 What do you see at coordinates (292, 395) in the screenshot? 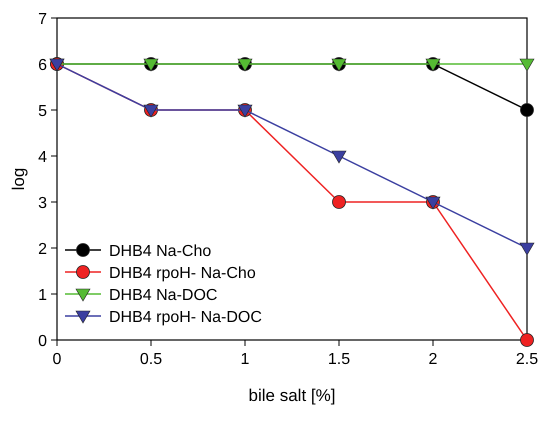
I see `x-axis-title: bile salt [%]` at bounding box center [292, 395].